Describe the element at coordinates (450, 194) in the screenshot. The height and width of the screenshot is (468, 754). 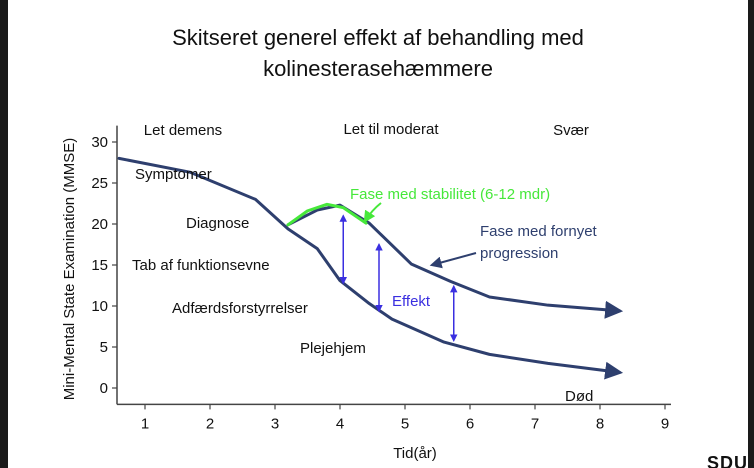
I see `annotation-stability: Fase med stabilitet (6-12 mdr)` at that location.